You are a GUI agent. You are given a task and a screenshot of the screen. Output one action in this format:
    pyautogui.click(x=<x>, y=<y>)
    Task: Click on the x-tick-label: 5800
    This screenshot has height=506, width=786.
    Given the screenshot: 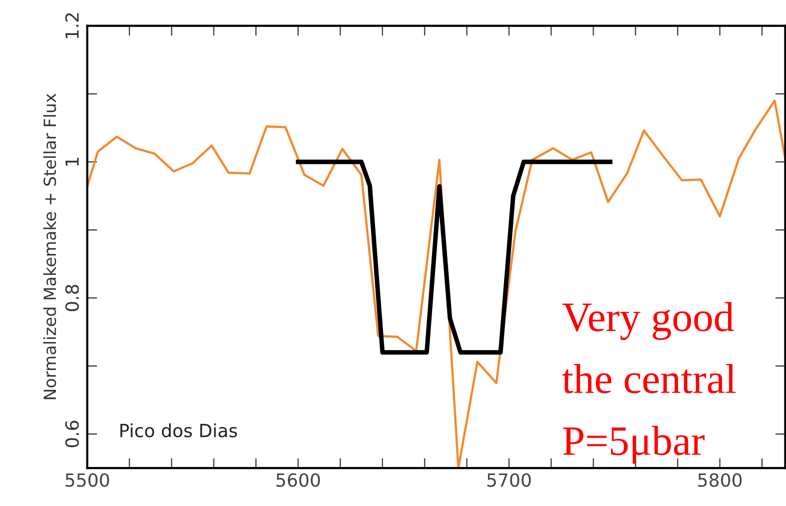 What is the action you would take?
    pyautogui.click(x=720, y=480)
    